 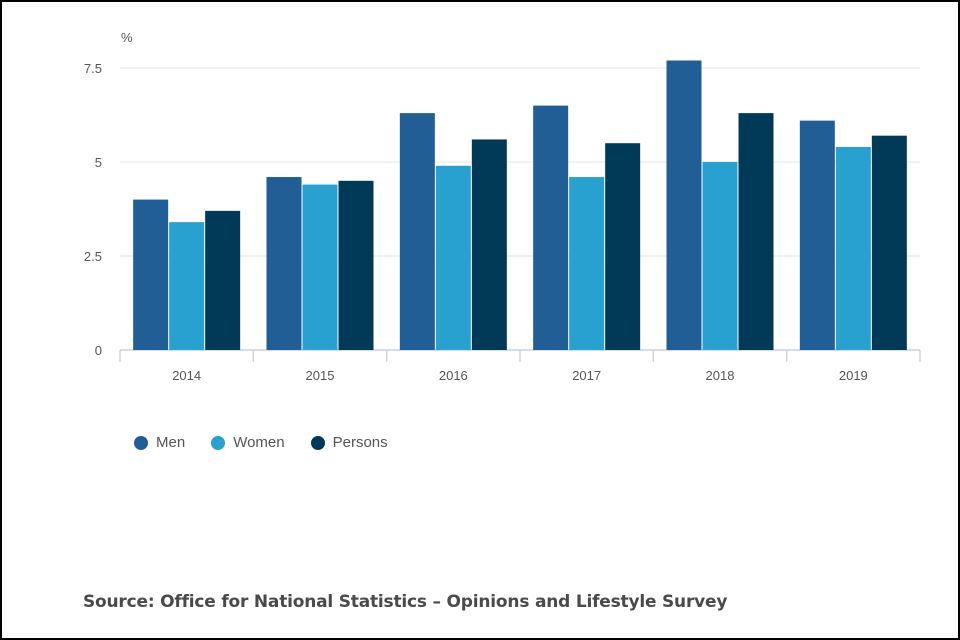 What do you see at coordinates (320, 375) in the screenshot?
I see `x-tick-label: 2015` at bounding box center [320, 375].